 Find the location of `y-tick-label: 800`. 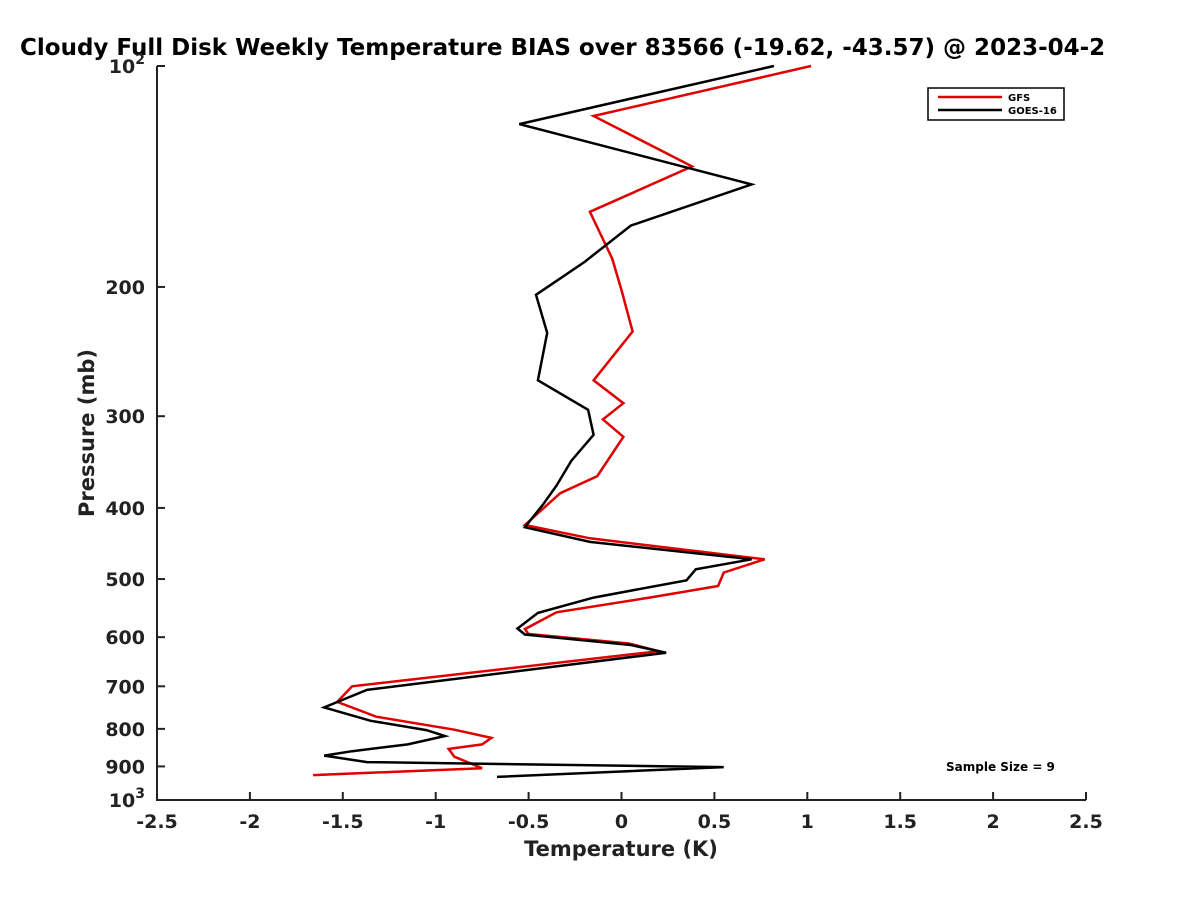

y-tick-label: 800 is located at coordinates (125, 730).